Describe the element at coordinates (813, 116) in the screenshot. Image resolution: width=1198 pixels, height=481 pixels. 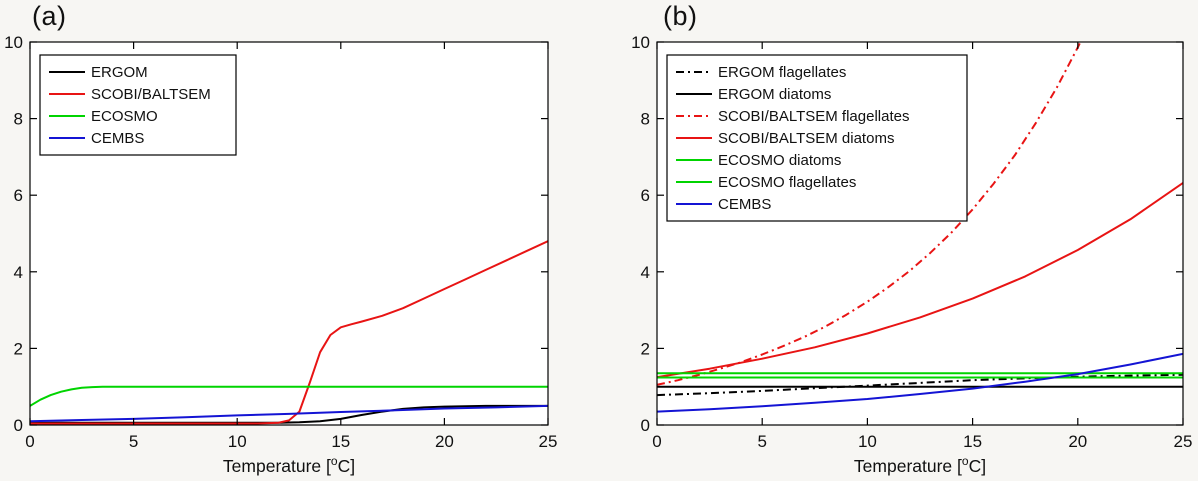
I see `legend-label-scobi-baltsem-flagellates: SCOBI/BALTSEM flagellates` at that location.